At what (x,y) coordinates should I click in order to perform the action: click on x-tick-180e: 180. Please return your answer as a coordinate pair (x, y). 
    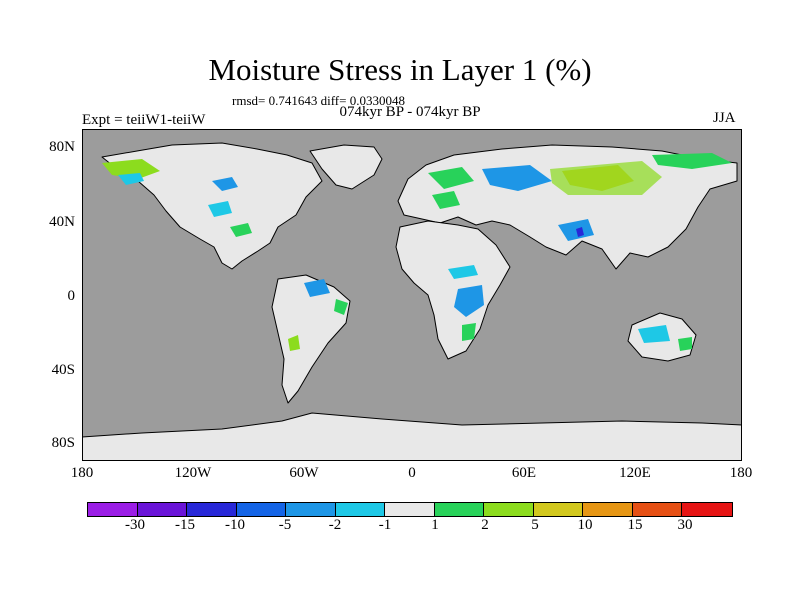
    Looking at the image, I should click on (741, 473).